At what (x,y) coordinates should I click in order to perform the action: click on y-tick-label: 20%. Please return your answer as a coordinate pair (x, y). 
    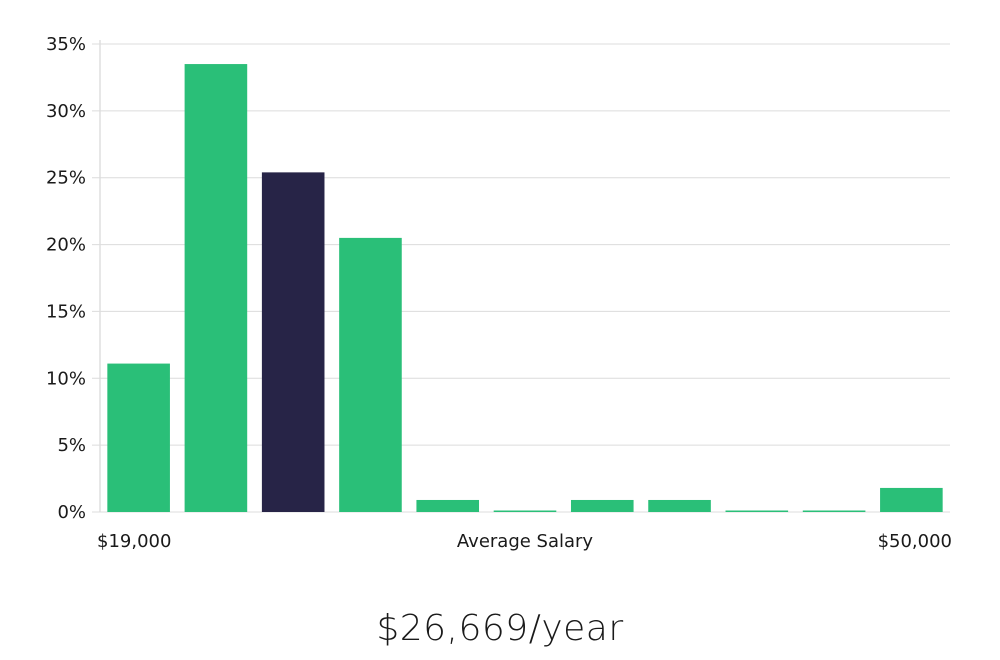
    Looking at the image, I should click on (66, 245).